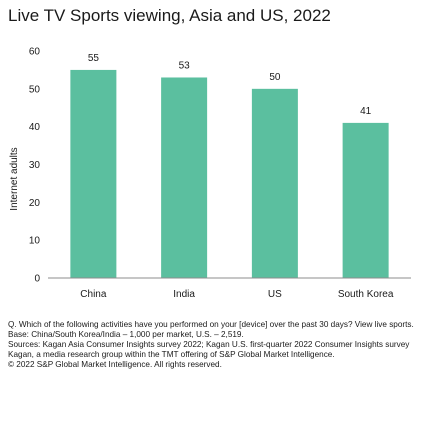 The image size is (425, 432). Describe the element at coordinates (93, 174) in the screenshot. I see `bar-china` at that location.